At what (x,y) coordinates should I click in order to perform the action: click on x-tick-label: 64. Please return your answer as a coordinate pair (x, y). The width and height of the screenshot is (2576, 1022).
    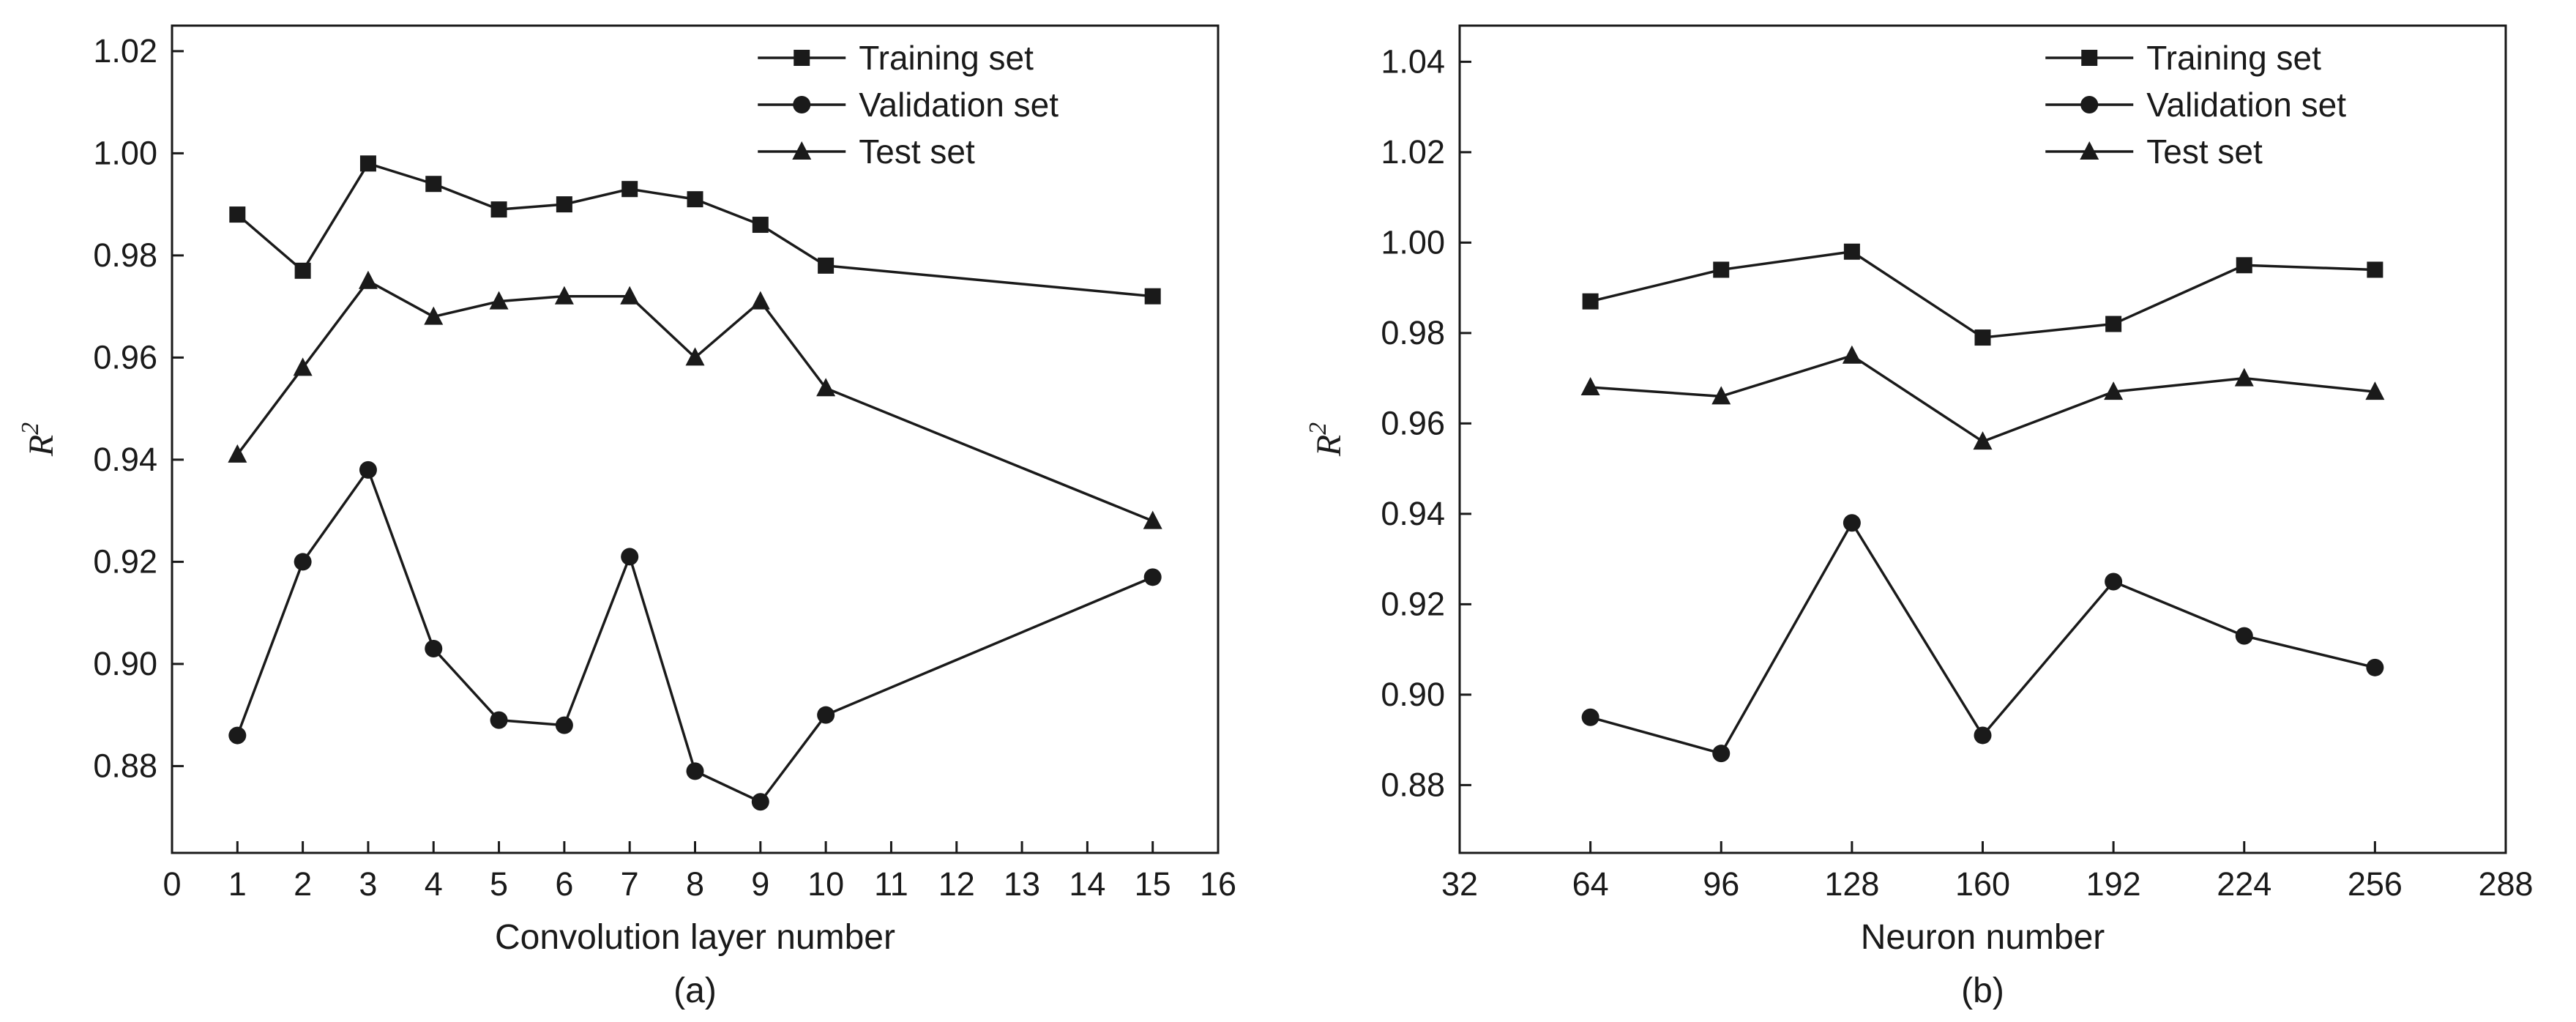
    Looking at the image, I should click on (1590, 884).